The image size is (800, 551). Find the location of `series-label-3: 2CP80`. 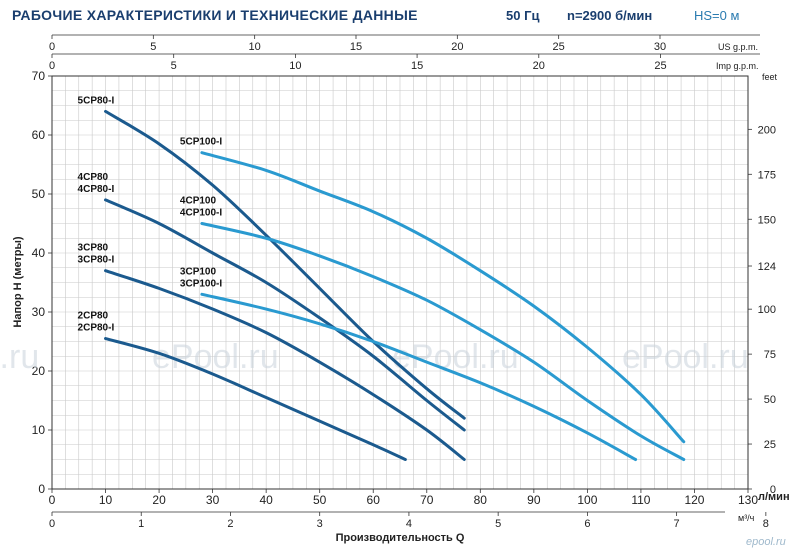

series-label-3: 2CP80 is located at coordinates (93, 316).